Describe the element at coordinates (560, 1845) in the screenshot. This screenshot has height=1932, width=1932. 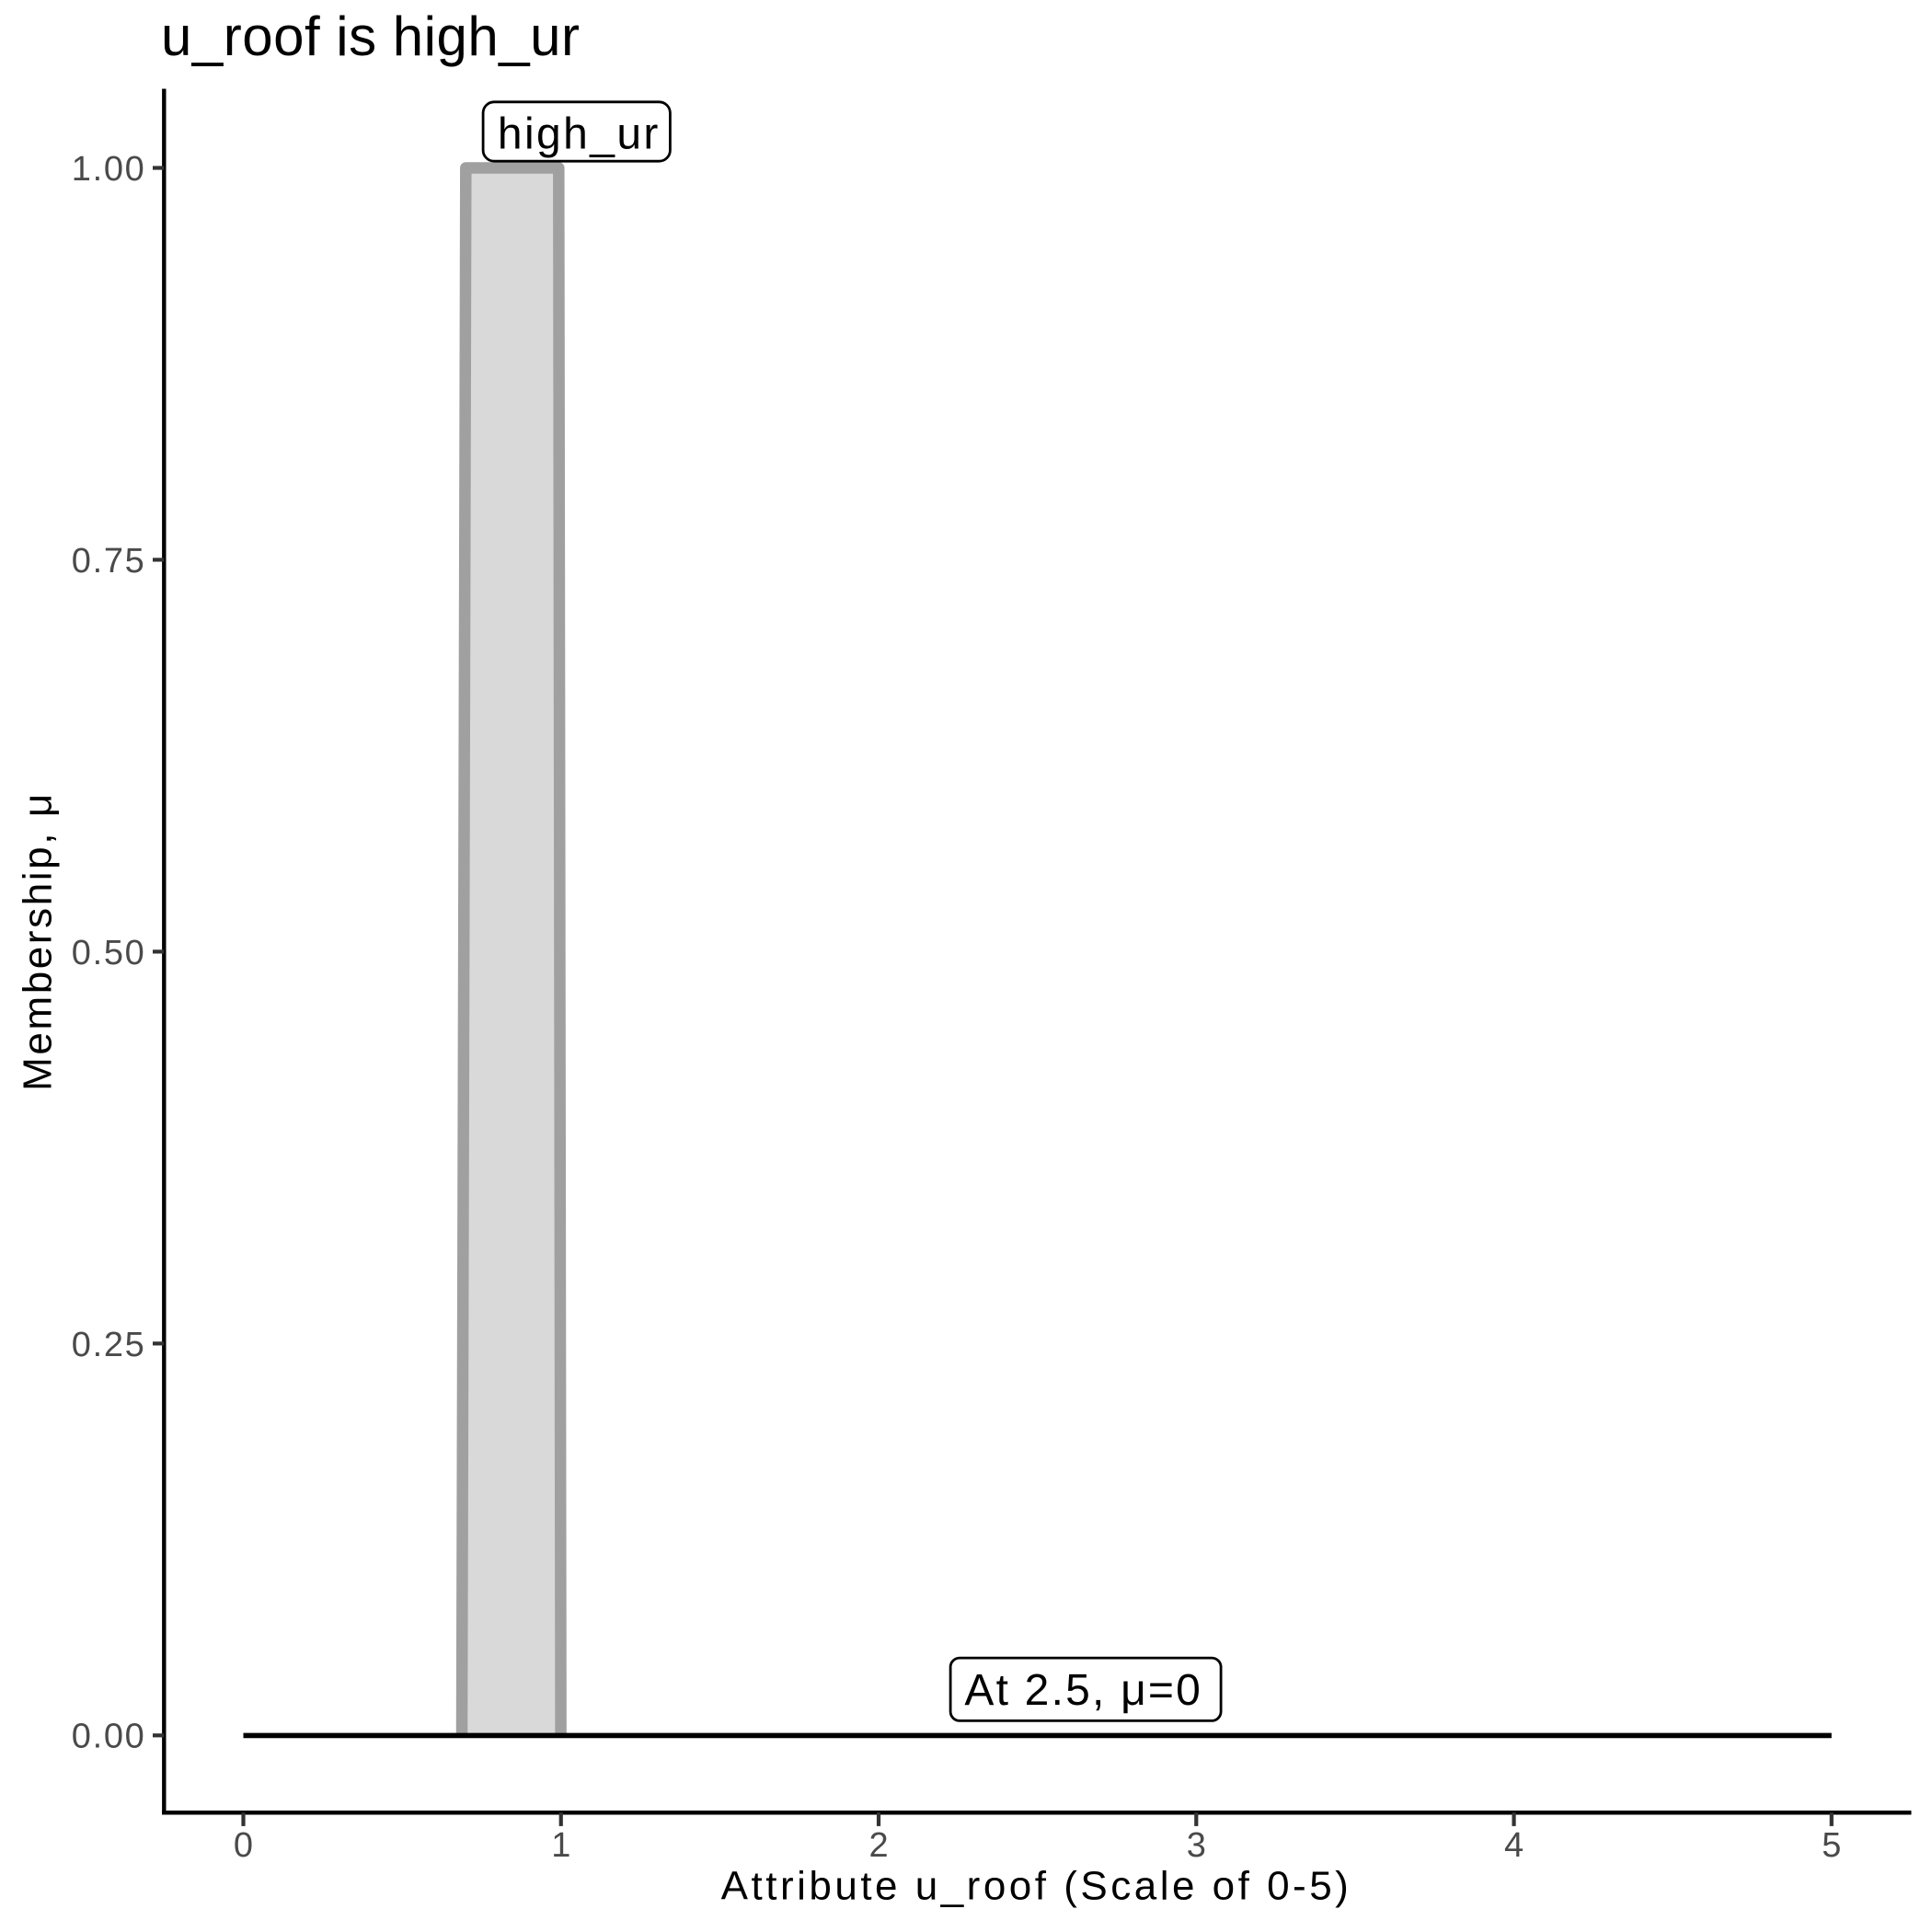
I see `svg-text: 1` at that location.